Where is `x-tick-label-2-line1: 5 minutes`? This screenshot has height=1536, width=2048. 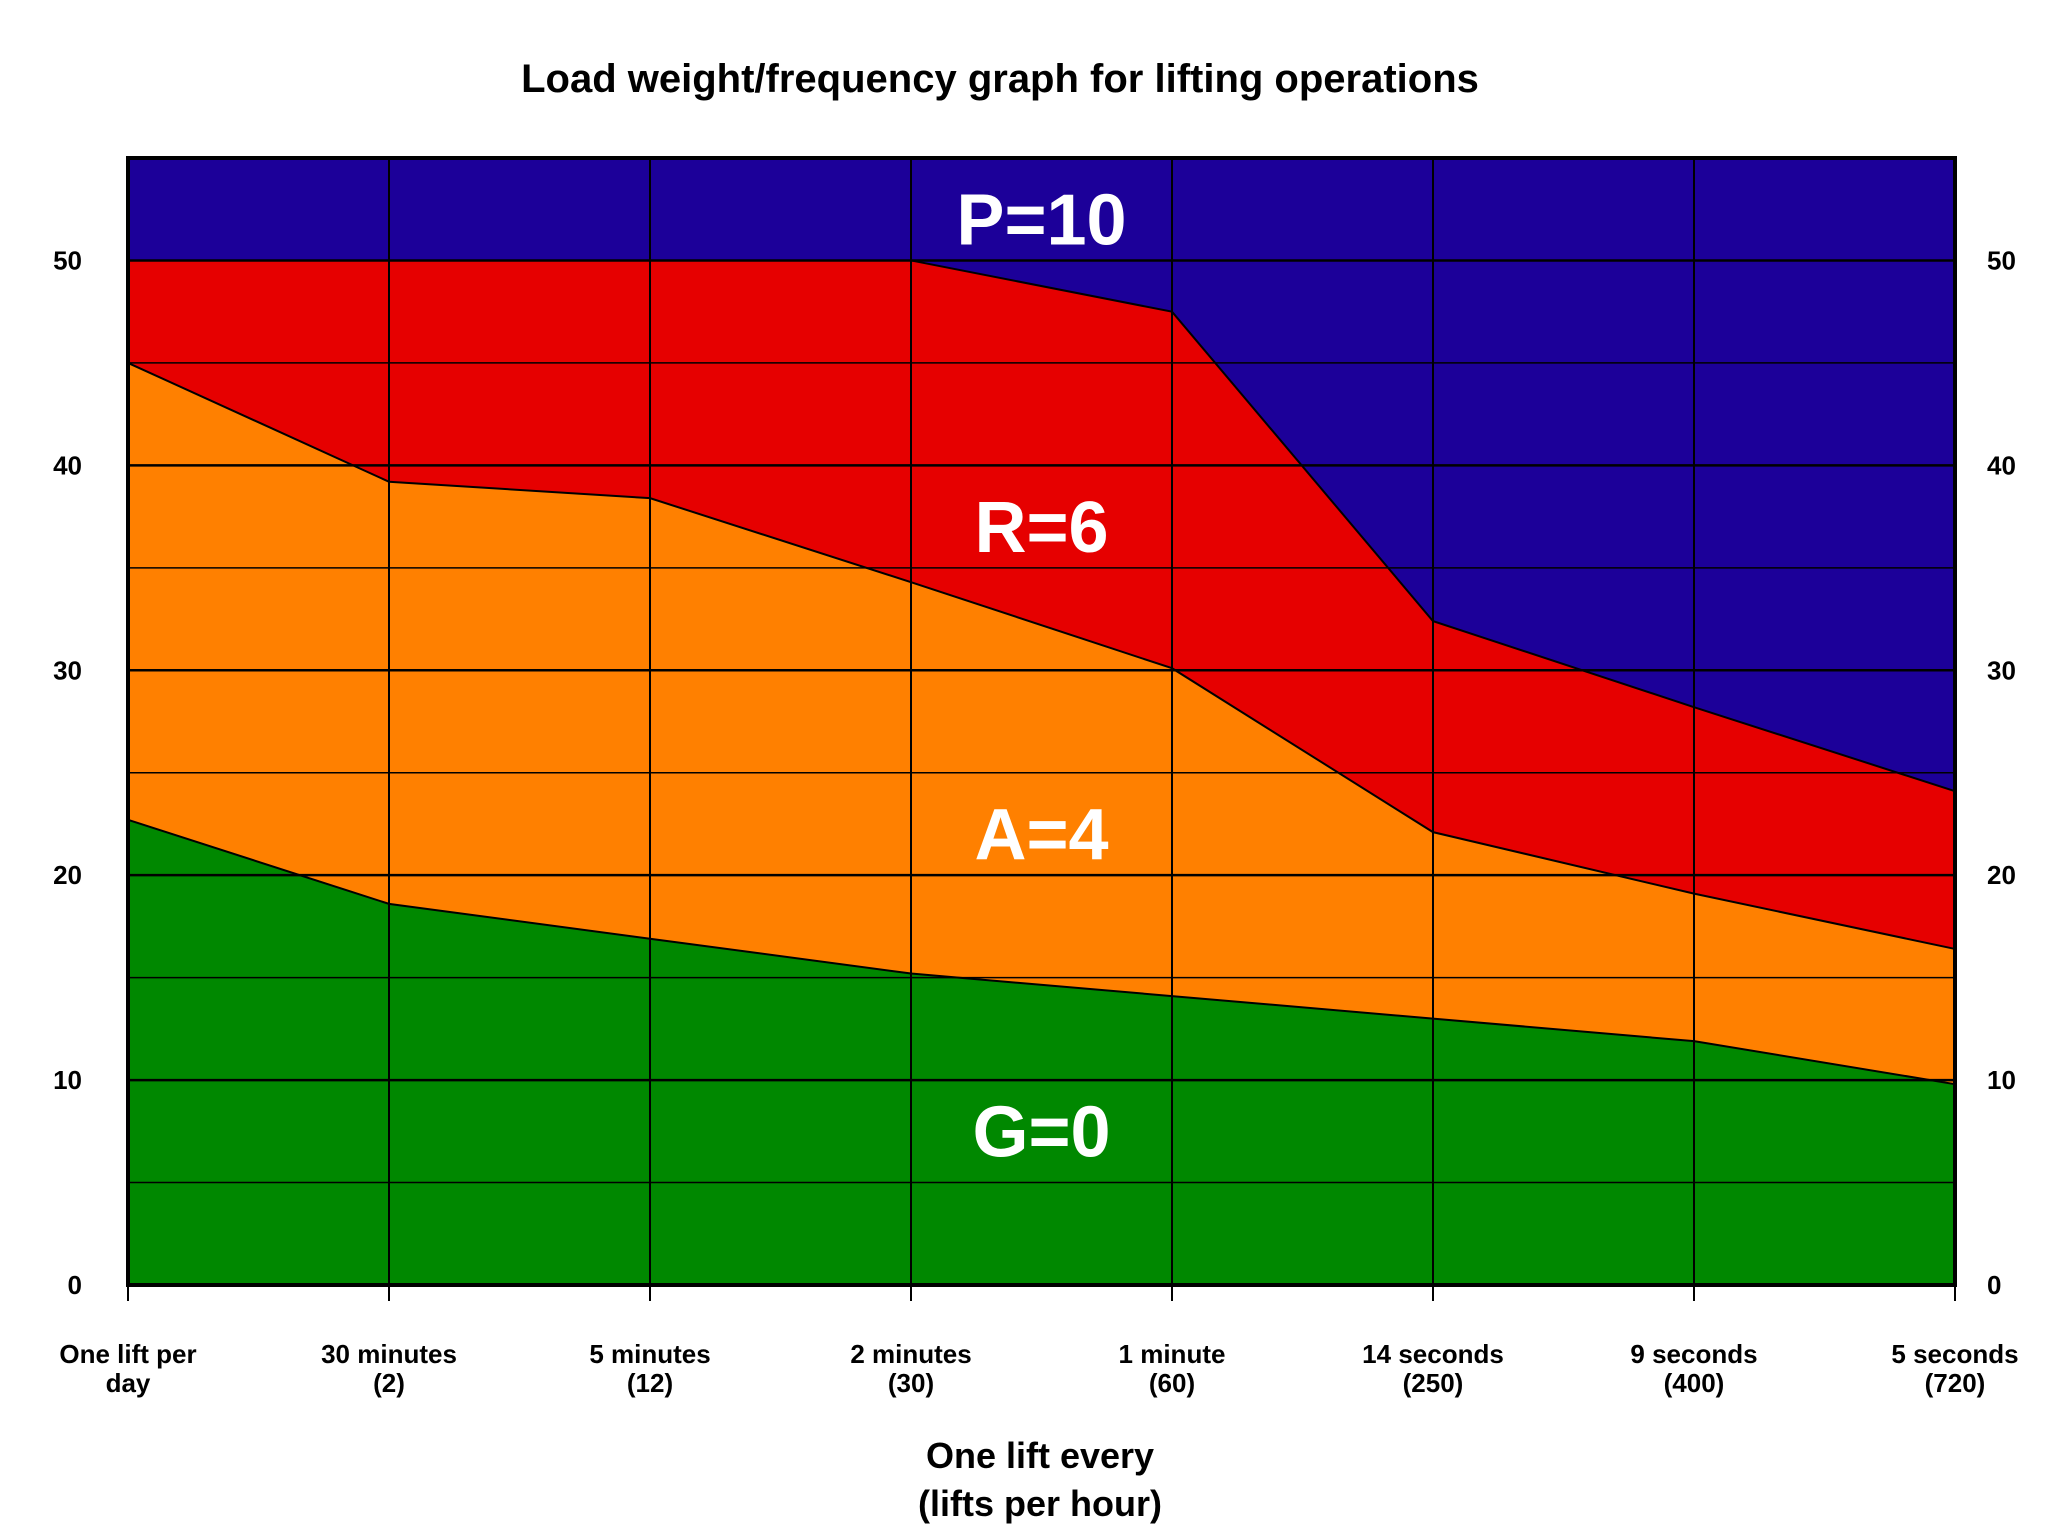
x-tick-label-2-line1: 5 minutes is located at coordinates (649, 1354).